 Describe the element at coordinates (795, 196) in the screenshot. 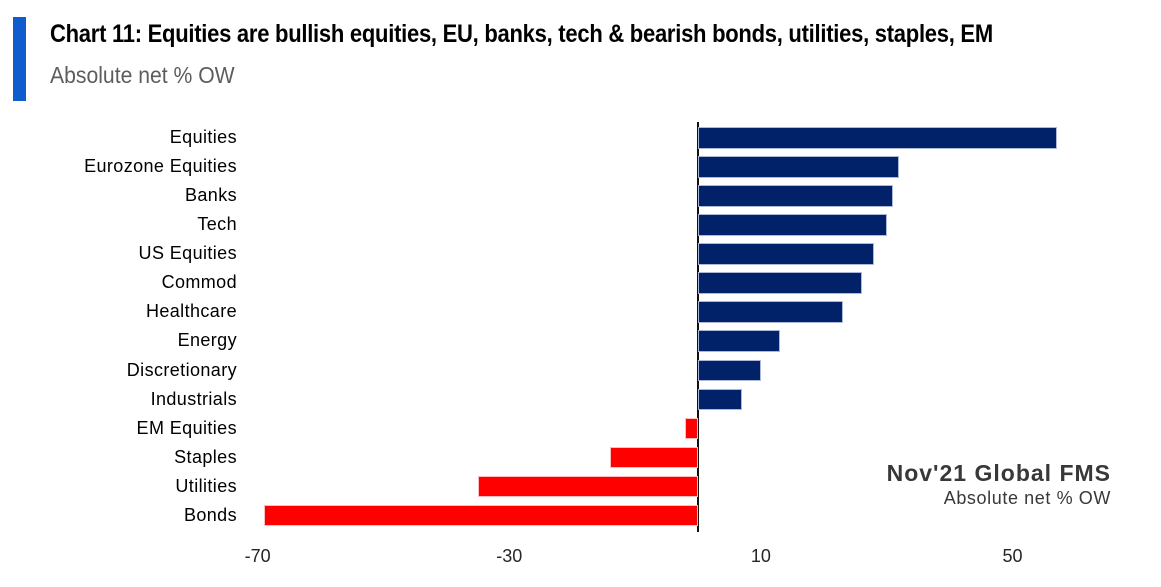

I see `bar-banks` at that location.